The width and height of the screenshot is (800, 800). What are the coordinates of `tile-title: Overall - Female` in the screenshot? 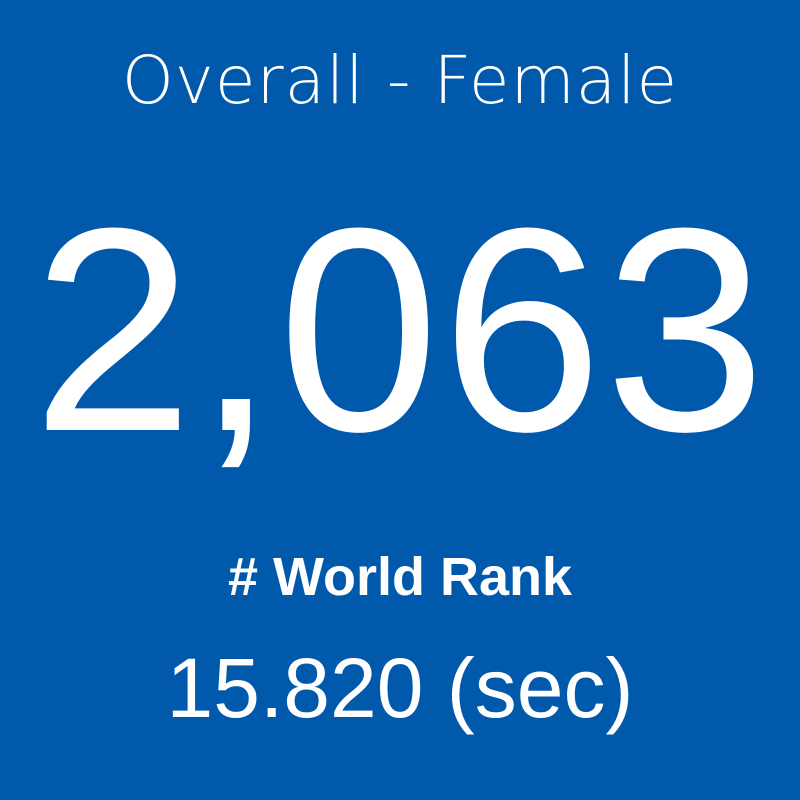 It's located at (400, 80).